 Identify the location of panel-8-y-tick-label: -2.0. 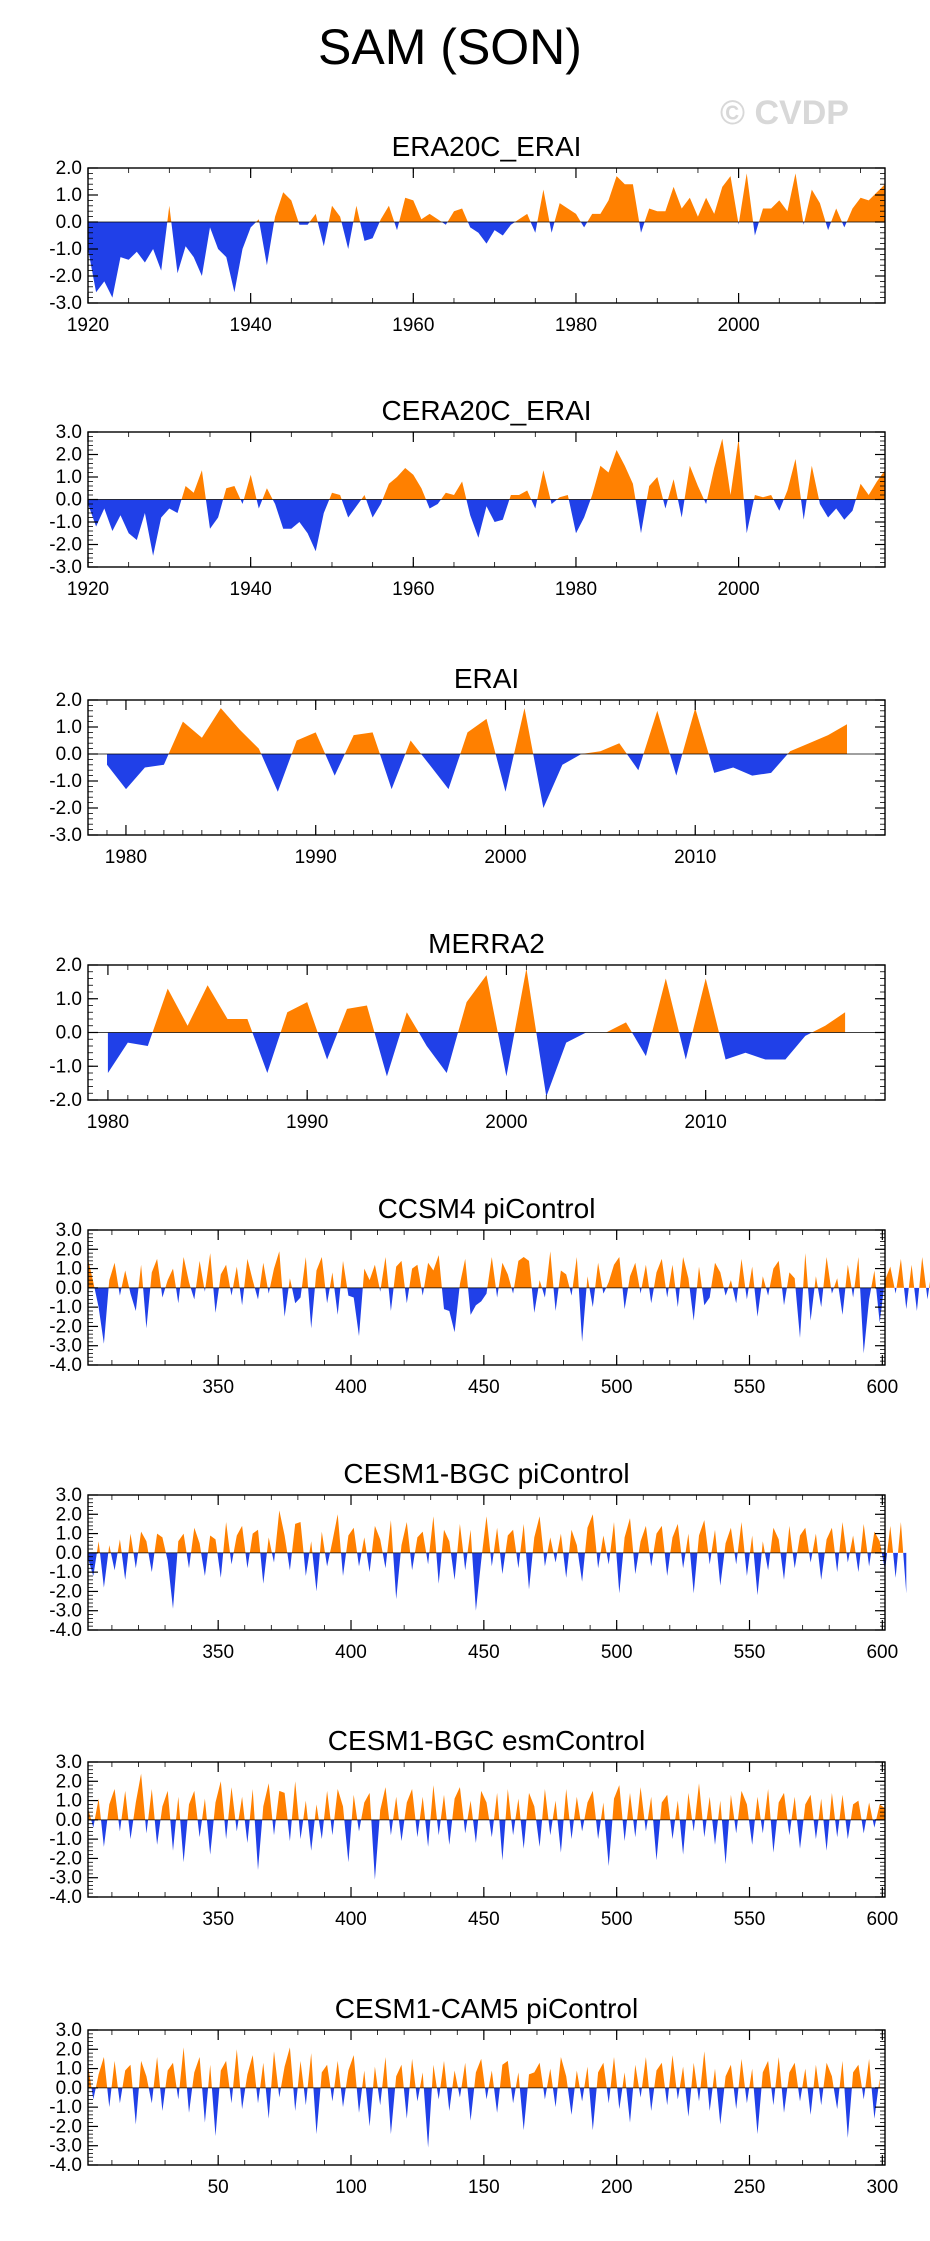
(65, 2126).